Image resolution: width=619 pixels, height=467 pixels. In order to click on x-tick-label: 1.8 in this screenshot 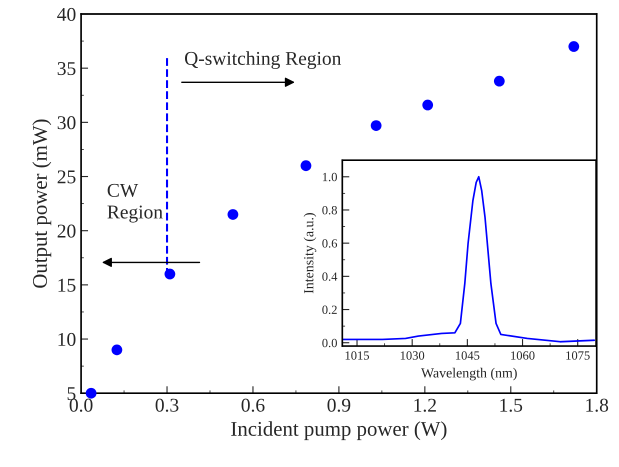, I will do `click(597, 405)`.